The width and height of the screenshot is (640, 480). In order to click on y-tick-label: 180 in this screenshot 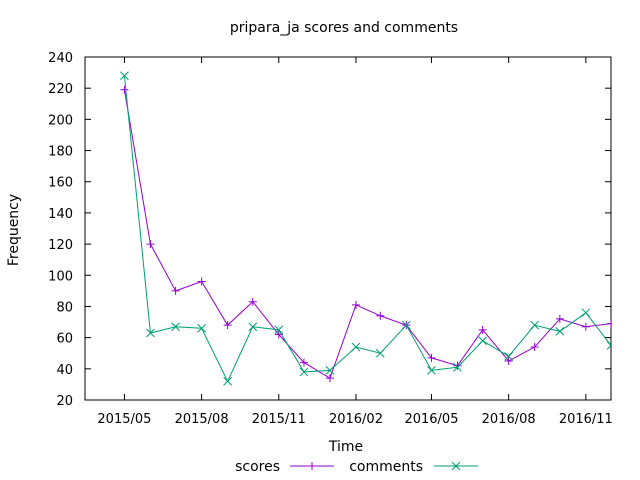, I will do `click(60, 152)`.